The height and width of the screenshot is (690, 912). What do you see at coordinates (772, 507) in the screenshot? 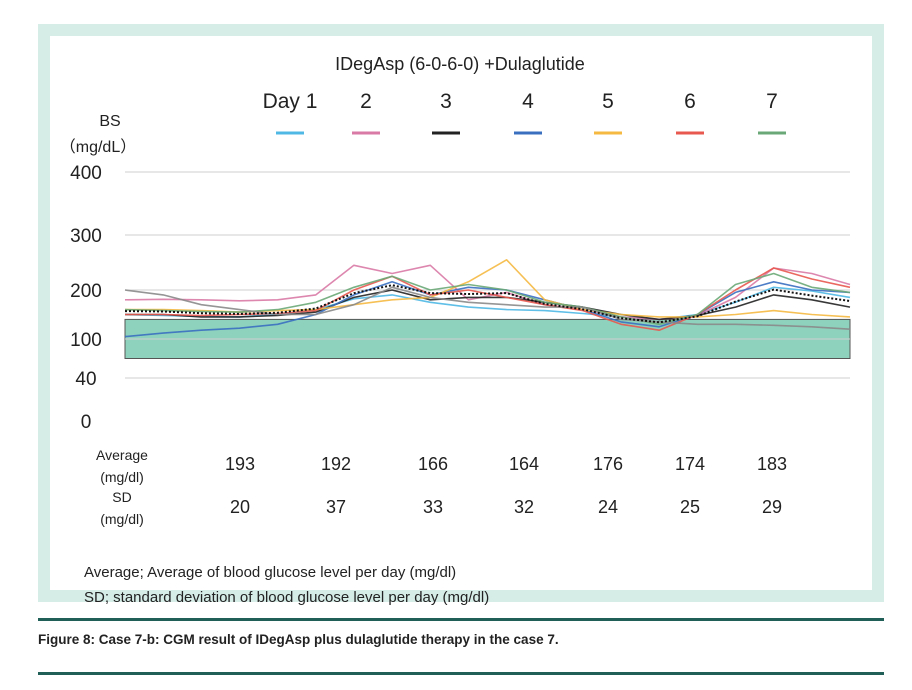
I see `sd-value: 29` at bounding box center [772, 507].